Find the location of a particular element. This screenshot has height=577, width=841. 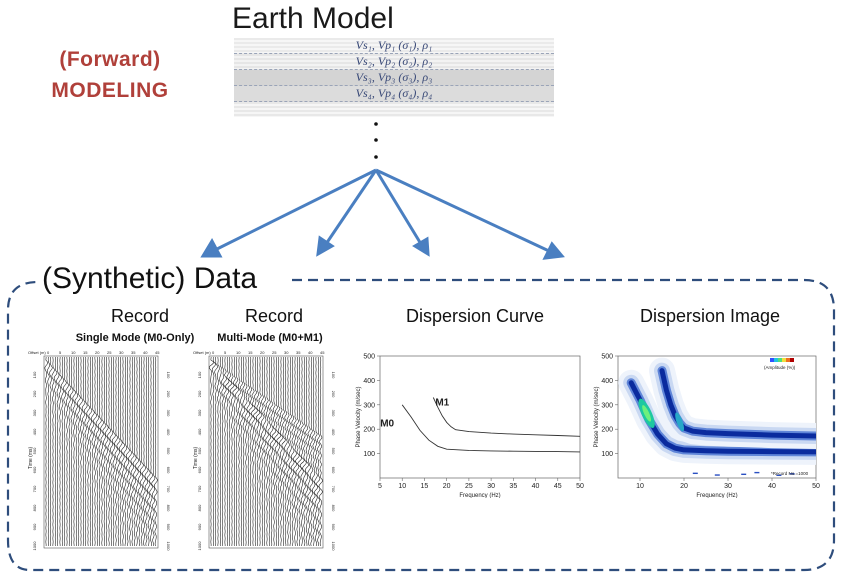

trace-group is located at coordinates (101, 451).